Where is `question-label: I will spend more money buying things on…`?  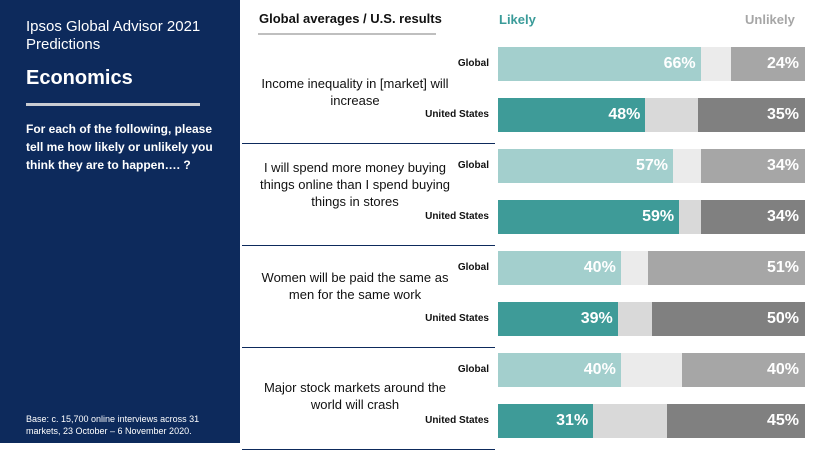
question-label: I will spend more money buying things on… is located at coordinates (355, 184).